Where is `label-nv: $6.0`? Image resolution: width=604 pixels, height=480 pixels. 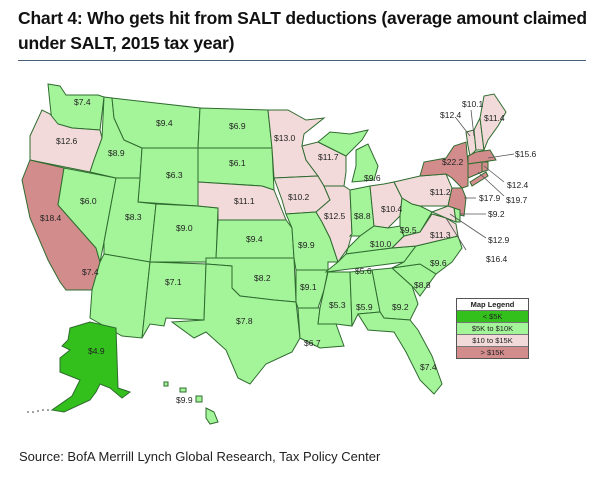 label-nv: $6.0 is located at coordinates (88, 201).